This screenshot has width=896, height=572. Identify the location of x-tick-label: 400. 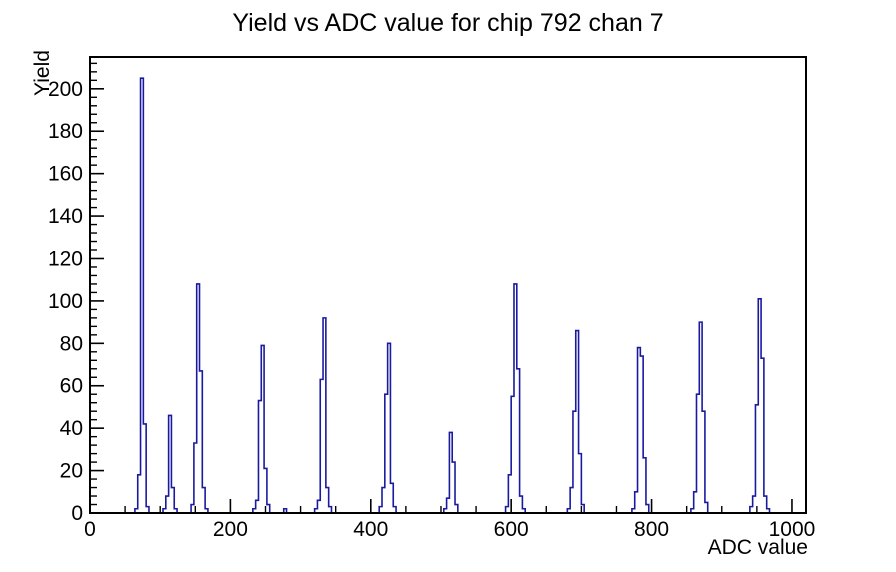
(370, 529).